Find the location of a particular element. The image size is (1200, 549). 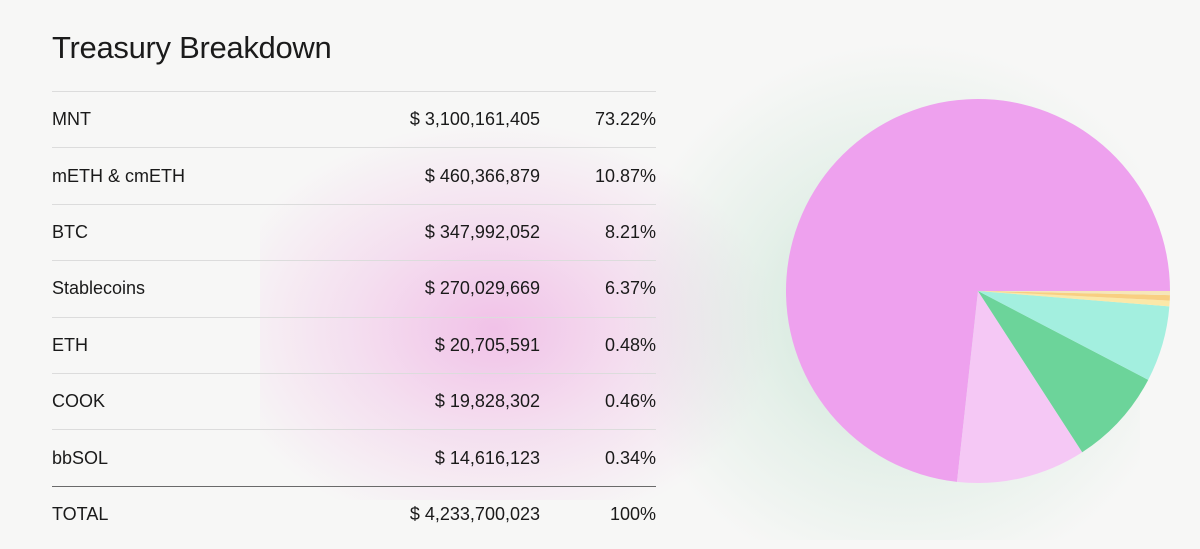

total-label: TOTAL is located at coordinates (80, 513).